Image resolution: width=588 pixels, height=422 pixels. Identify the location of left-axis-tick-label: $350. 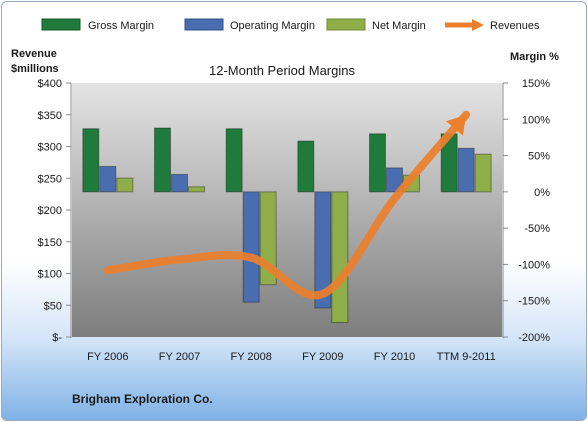
(50, 116).